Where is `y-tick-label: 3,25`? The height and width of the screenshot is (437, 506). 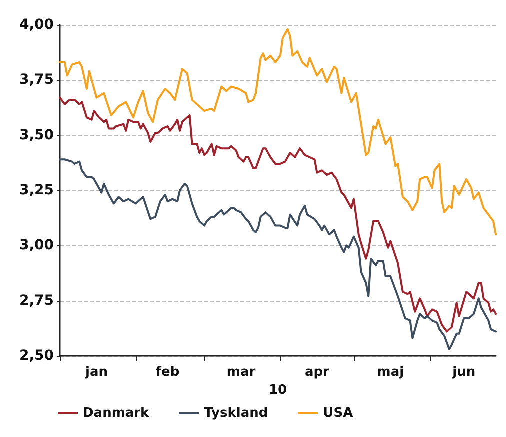 y-tick-label: 3,25 is located at coordinates (36, 190).